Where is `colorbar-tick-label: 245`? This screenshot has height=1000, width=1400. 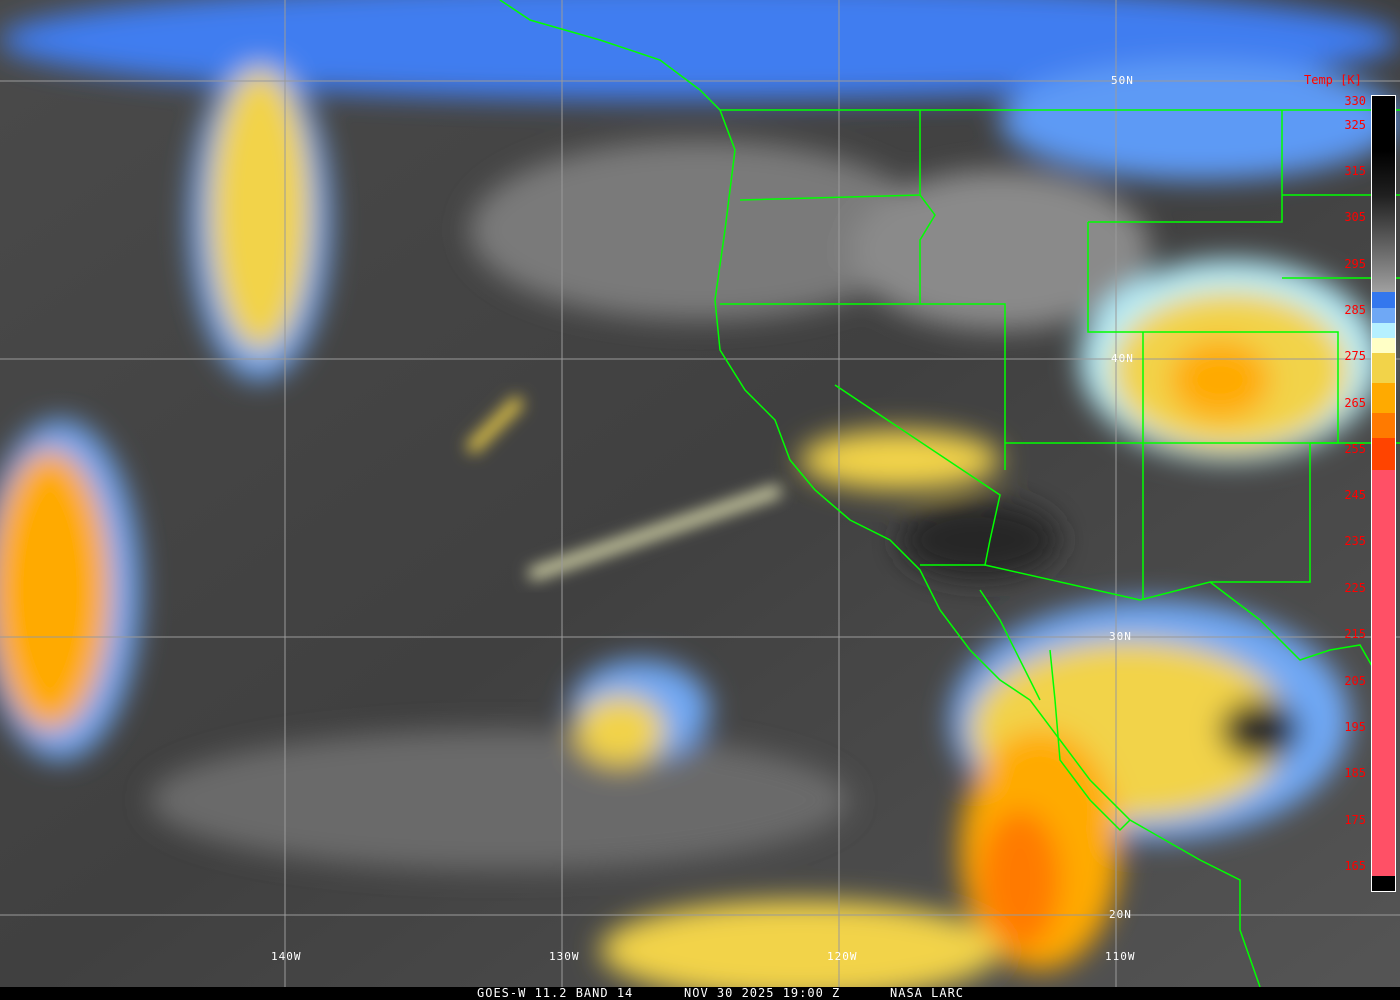 colorbar-tick-label: 245 is located at coordinates (1355, 495).